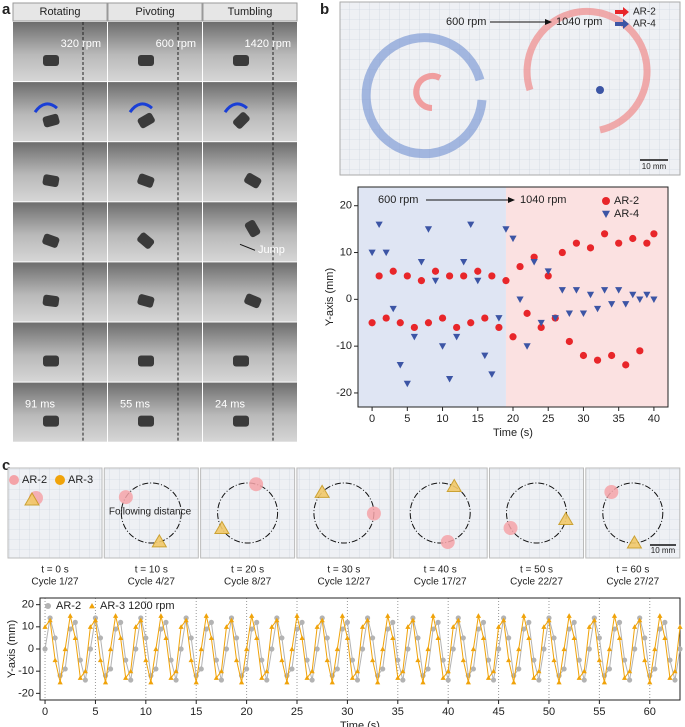 The image size is (685, 727). Describe the element at coordinates (466, 22) in the screenshot. I see `annotation: 600 rpm` at that location.